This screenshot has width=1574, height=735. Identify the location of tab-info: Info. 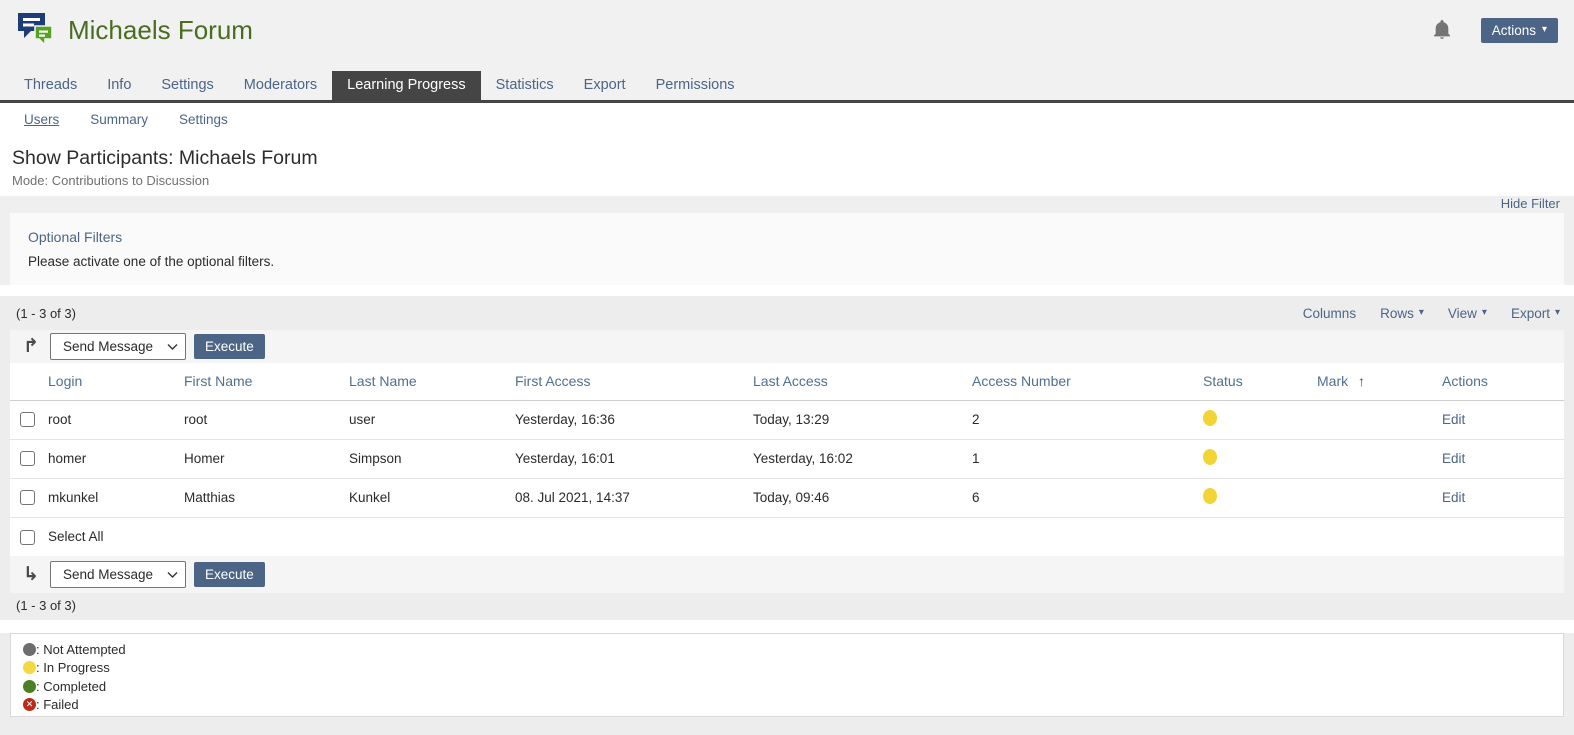
(119, 85).